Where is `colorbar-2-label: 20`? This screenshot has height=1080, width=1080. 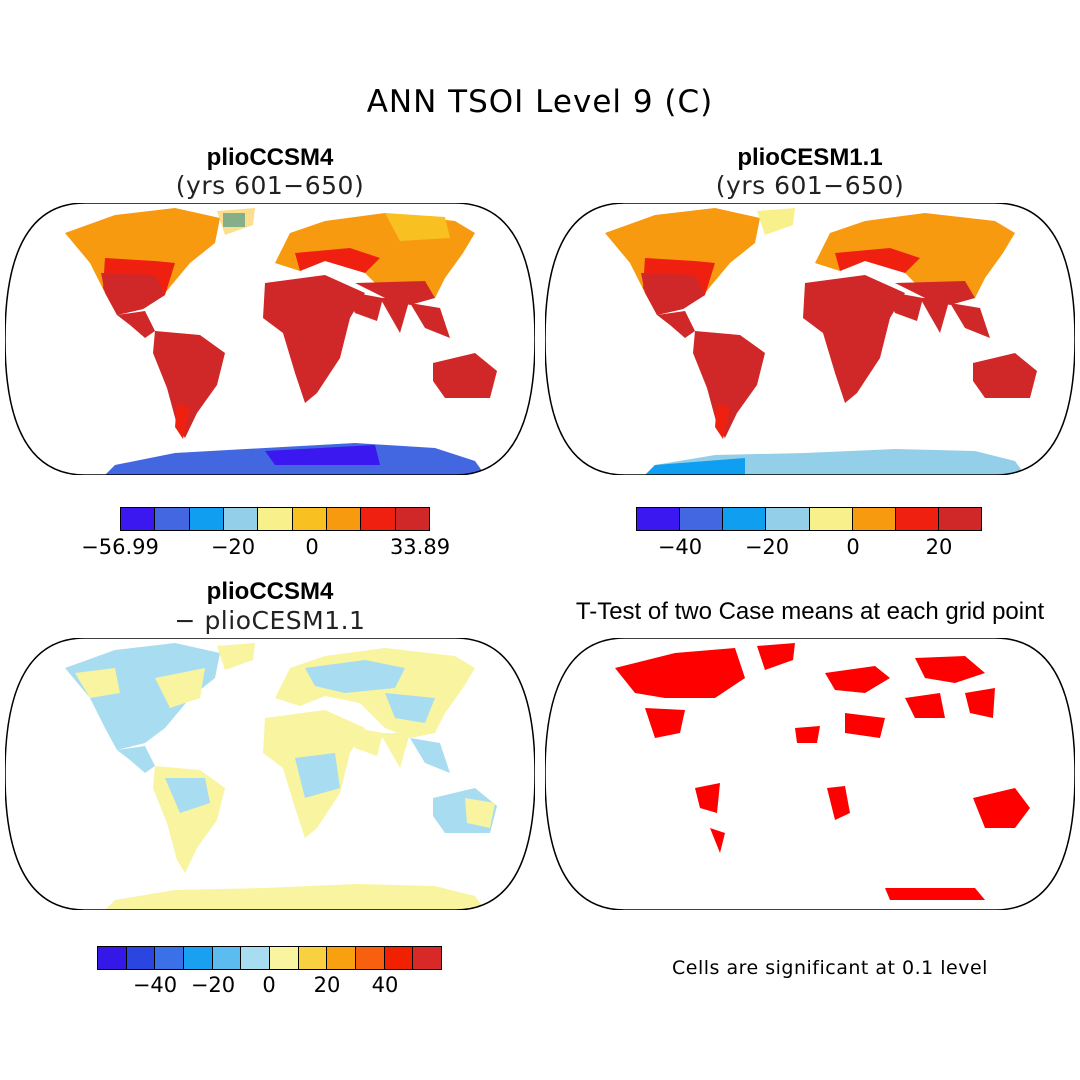
colorbar-2-label: 20 is located at coordinates (939, 547).